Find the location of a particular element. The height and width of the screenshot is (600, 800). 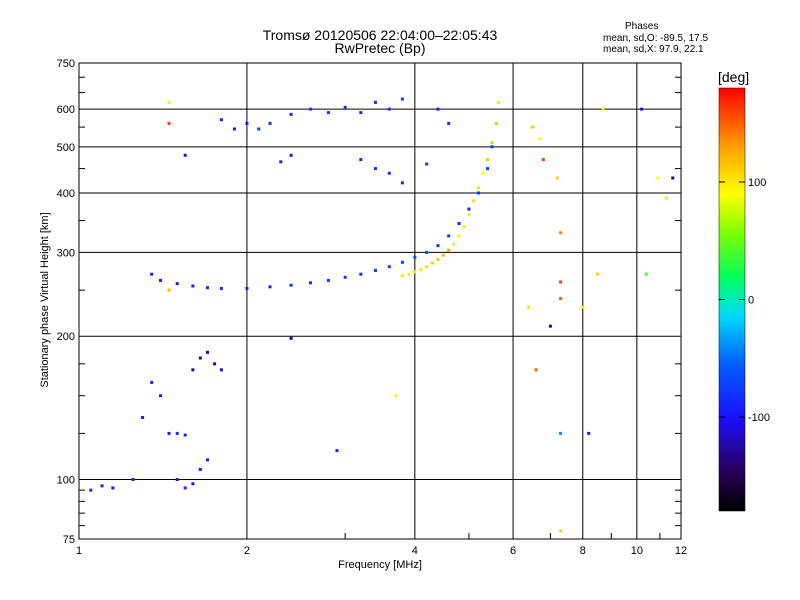

y-tick-label: 100 is located at coordinates (66, 481).